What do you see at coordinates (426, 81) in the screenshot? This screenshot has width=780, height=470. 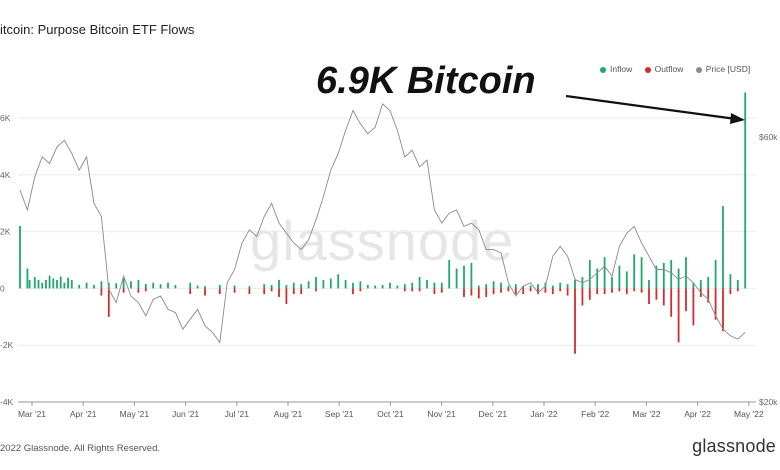 I see `annotation-label: 6.9K Bitcoin` at bounding box center [426, 81].